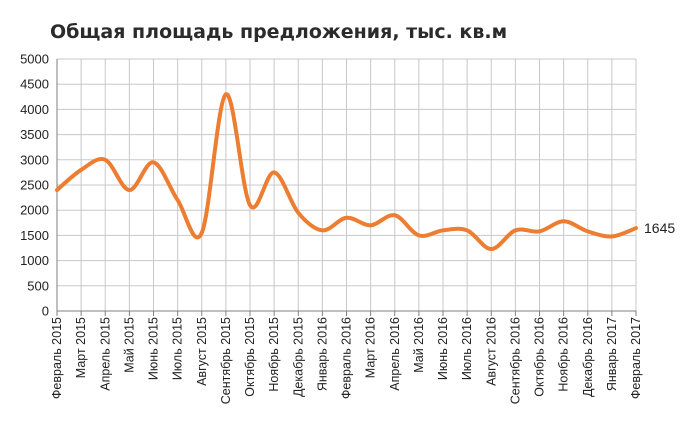  I want to click on y-tick-label: 4000, so click(34, 109).